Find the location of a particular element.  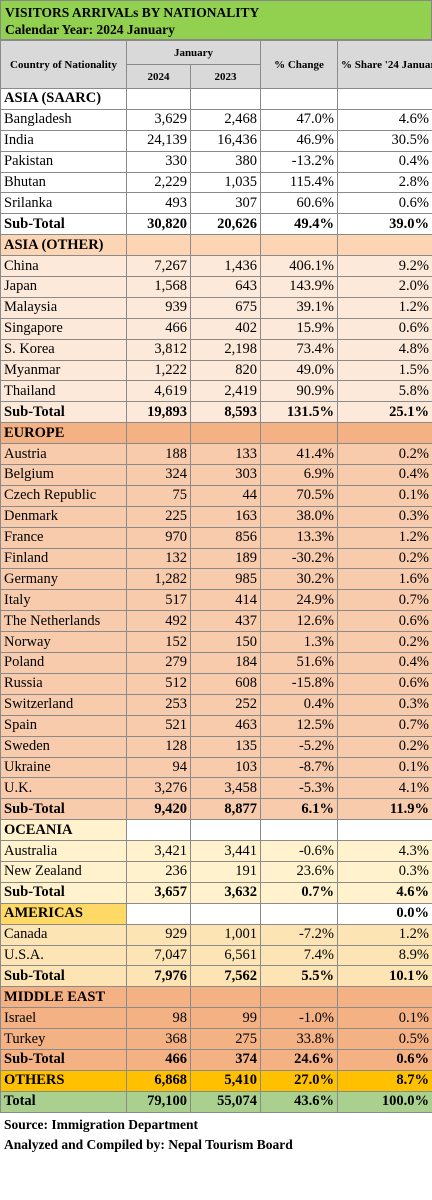

cell-value: 856 is located at coordinates (225, 537).